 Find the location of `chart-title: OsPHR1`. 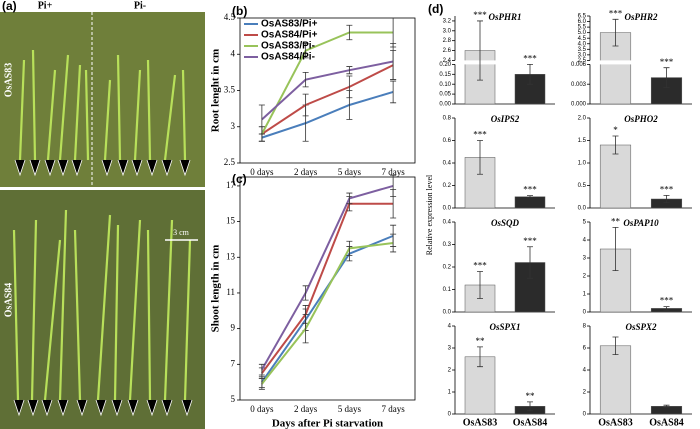

chart-title: OsPHR1 is located at coordinates (504, 17).